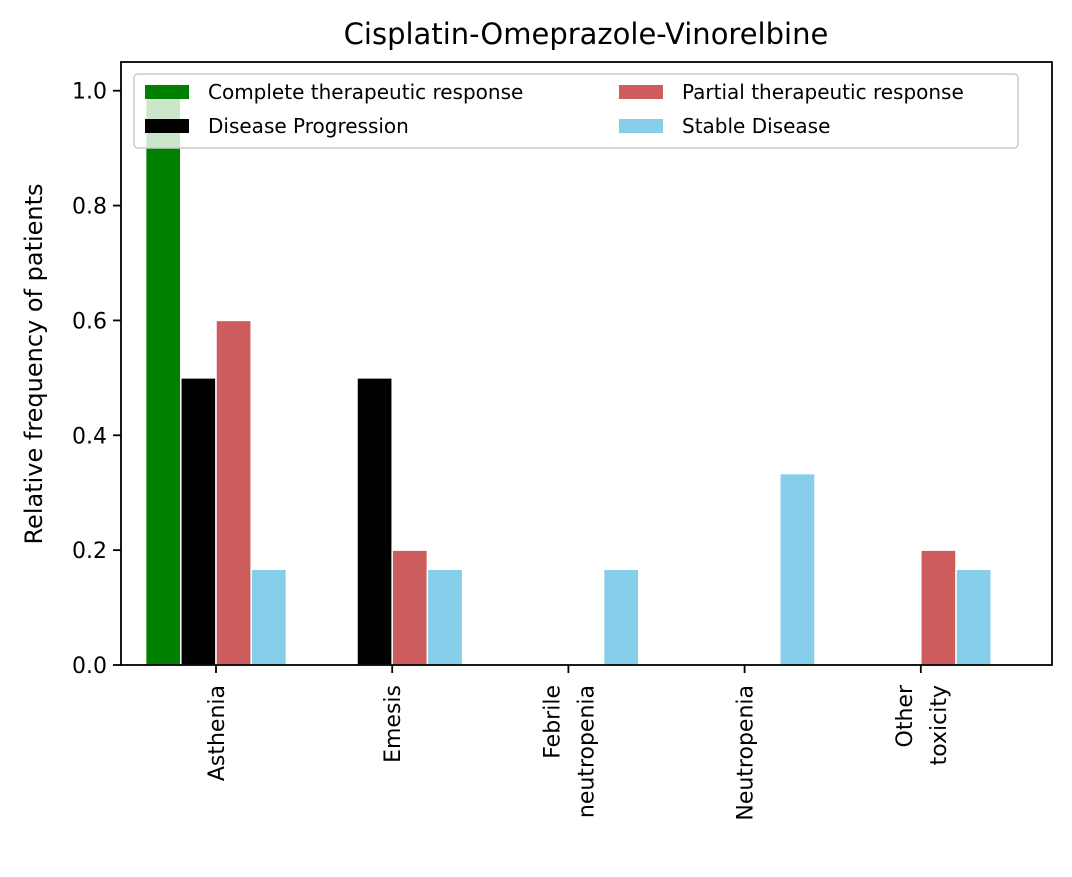 This screenshot has height=877, width=1072. What do you see at coordinates (905, 715) in the screenshot?
I see `x-tick-label-line: Other` at bounding box center [905, 715].